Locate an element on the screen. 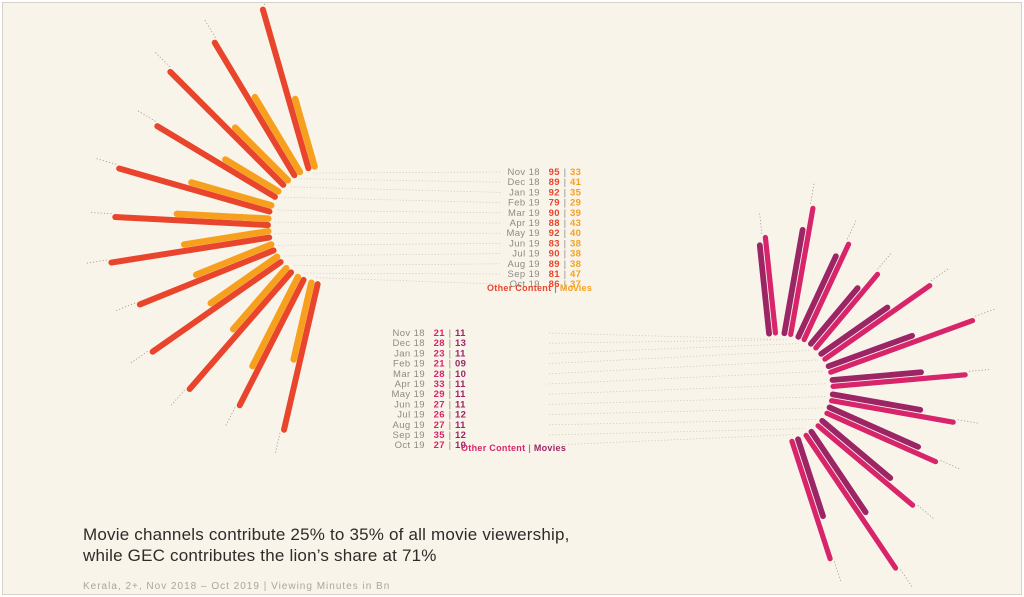 Image resolution: width=1024 pixels, height=597 pixels. category-label: Nov 18 is located at coordinates (408, 333).